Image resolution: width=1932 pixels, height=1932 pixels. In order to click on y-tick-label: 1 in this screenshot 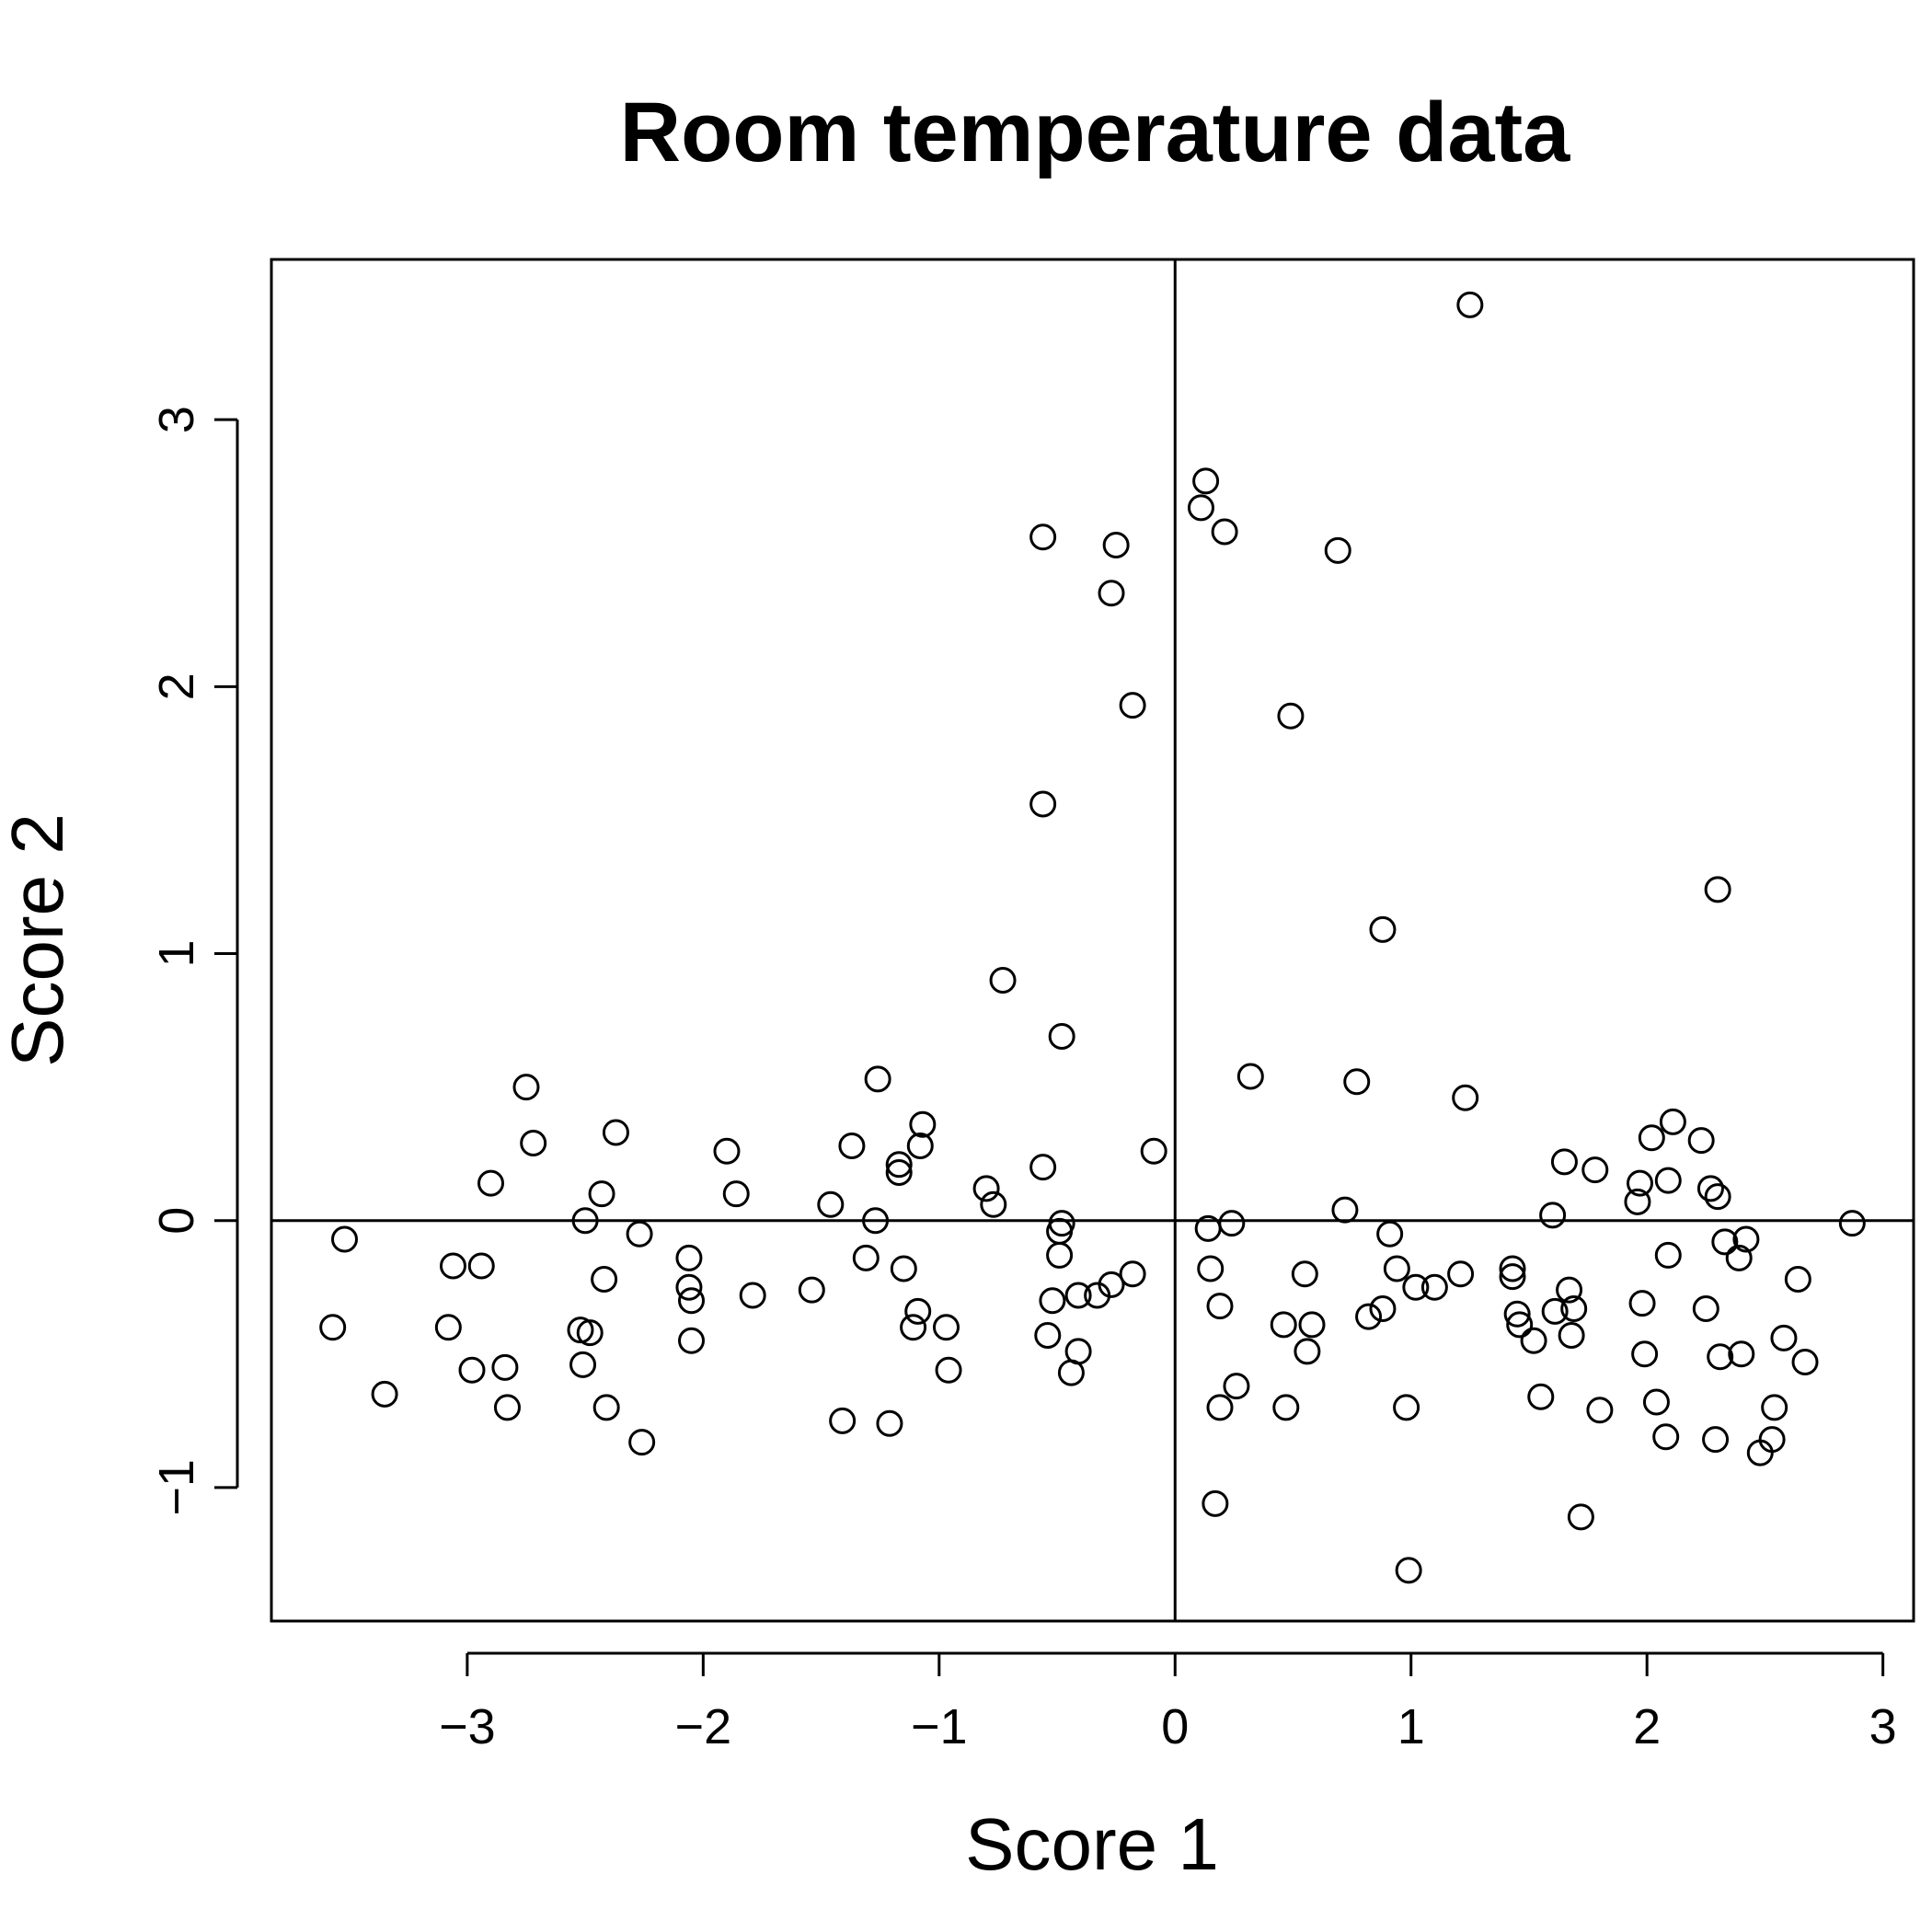, I will do `click(176, 953)`.